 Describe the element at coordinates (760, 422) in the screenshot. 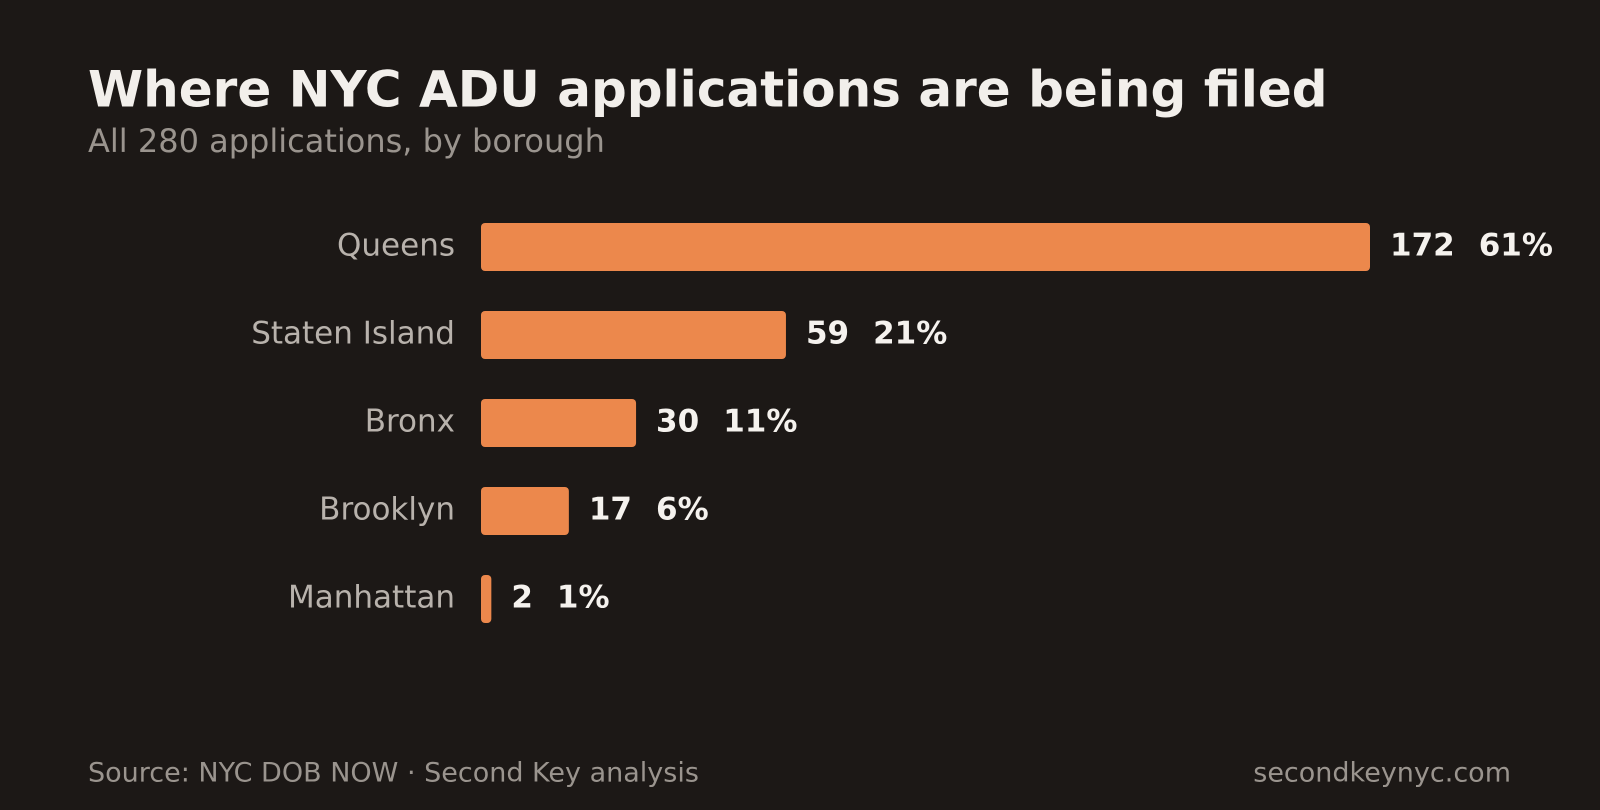

I see `share-label: 11%` at that location.